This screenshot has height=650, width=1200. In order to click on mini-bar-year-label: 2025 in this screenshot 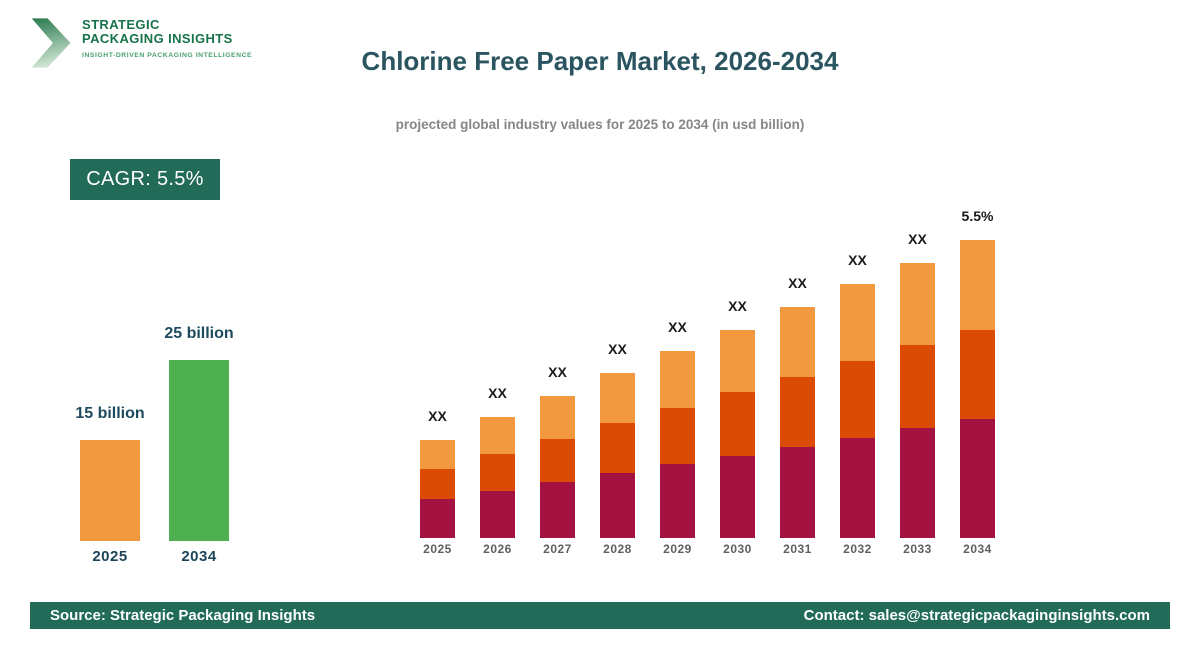, I will do `click(110, 556)`.